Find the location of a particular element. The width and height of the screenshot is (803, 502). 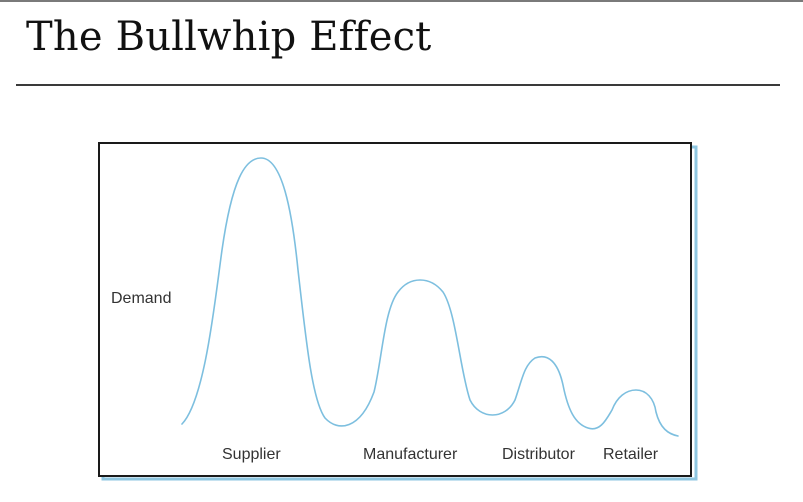

stage-label-distributor: Distributor is located at coordinates (539, 454).